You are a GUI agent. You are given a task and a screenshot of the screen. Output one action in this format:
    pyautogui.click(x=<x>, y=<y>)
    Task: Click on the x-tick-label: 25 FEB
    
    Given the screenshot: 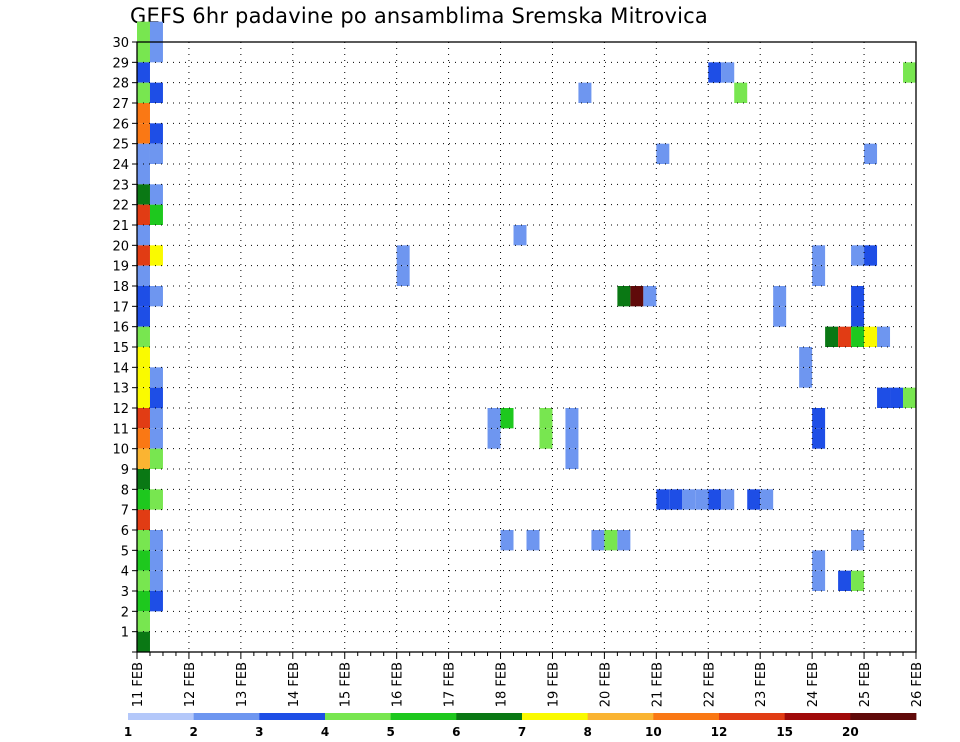 What is the action you would take?
    pyautogui.click(x=865, y=684)
    